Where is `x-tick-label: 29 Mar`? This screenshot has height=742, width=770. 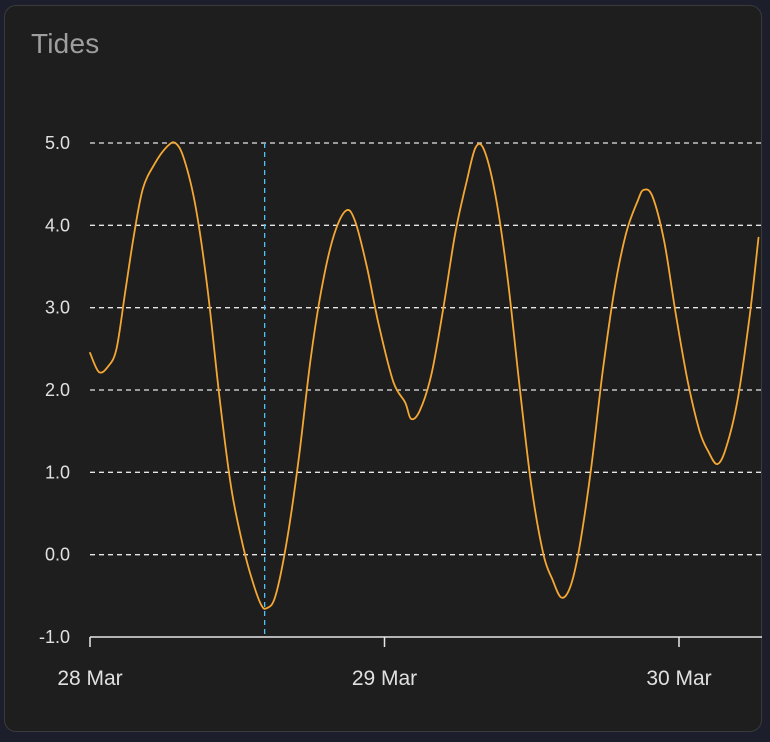 x-tick-label: 29 Mar is located at coordinates (384, 678).